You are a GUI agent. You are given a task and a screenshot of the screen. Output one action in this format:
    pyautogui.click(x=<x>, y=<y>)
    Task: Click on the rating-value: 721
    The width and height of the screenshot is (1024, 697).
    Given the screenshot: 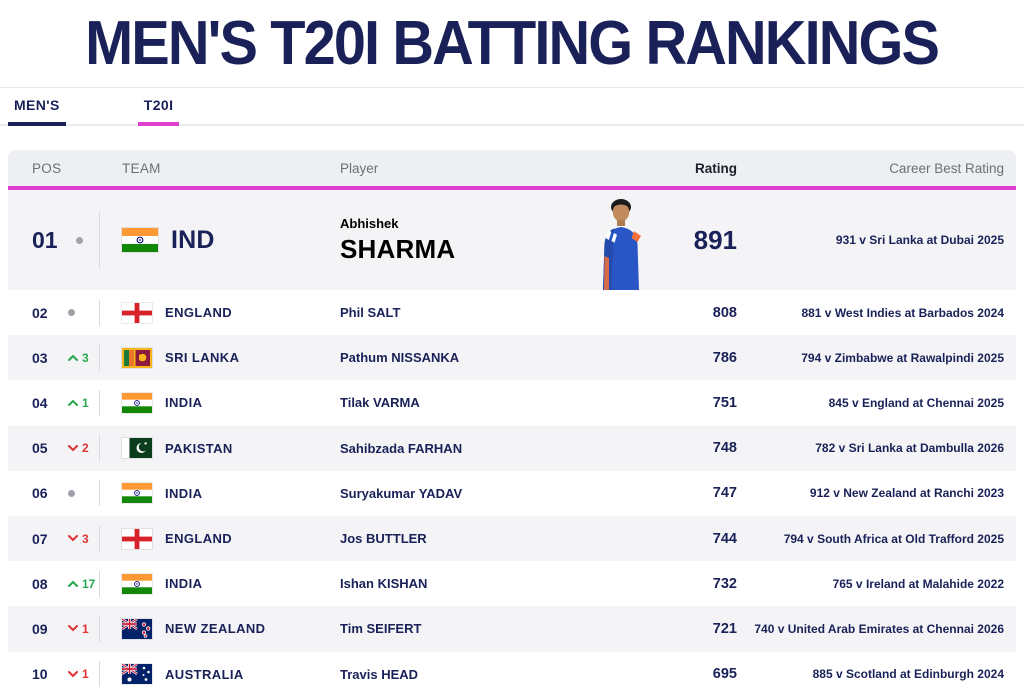 What is the action you would take?
    pyautogui.click(x=724, y=628)
    